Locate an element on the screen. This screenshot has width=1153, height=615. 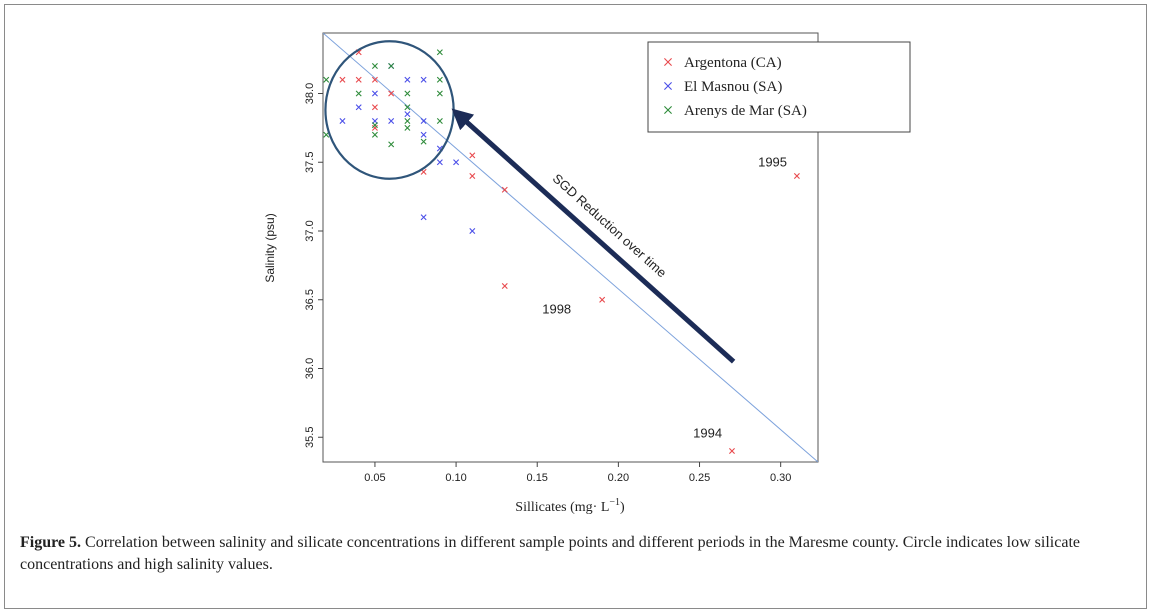
x-tick-label: 0.20 is located at coordinates (618, 478).